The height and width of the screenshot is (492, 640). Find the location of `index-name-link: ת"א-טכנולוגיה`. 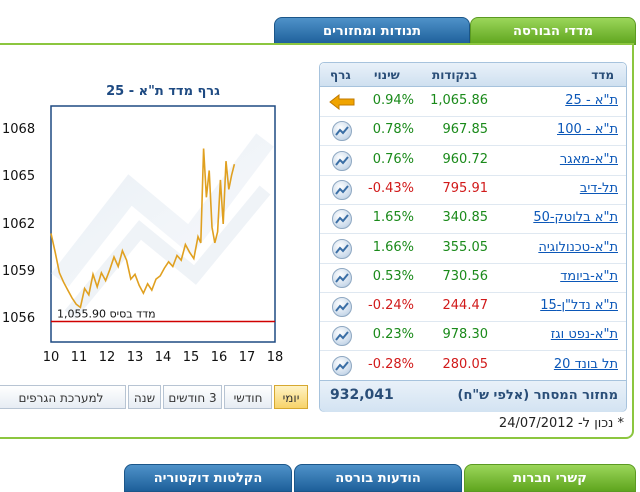

index-name-link: ת"א-טכנולוגיה is located at coordinates (578, 247).